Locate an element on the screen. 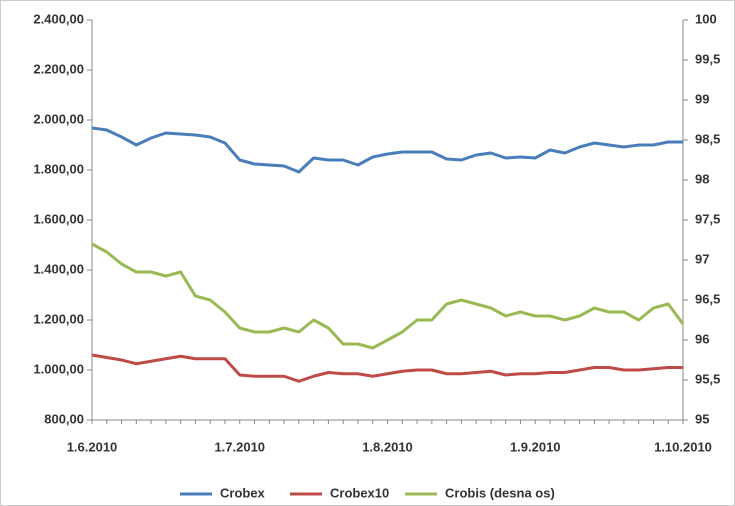 The width and height of the screenshot is (735, 506). y-tick-label: 2.200,00 is located at coordinates (58, 68).